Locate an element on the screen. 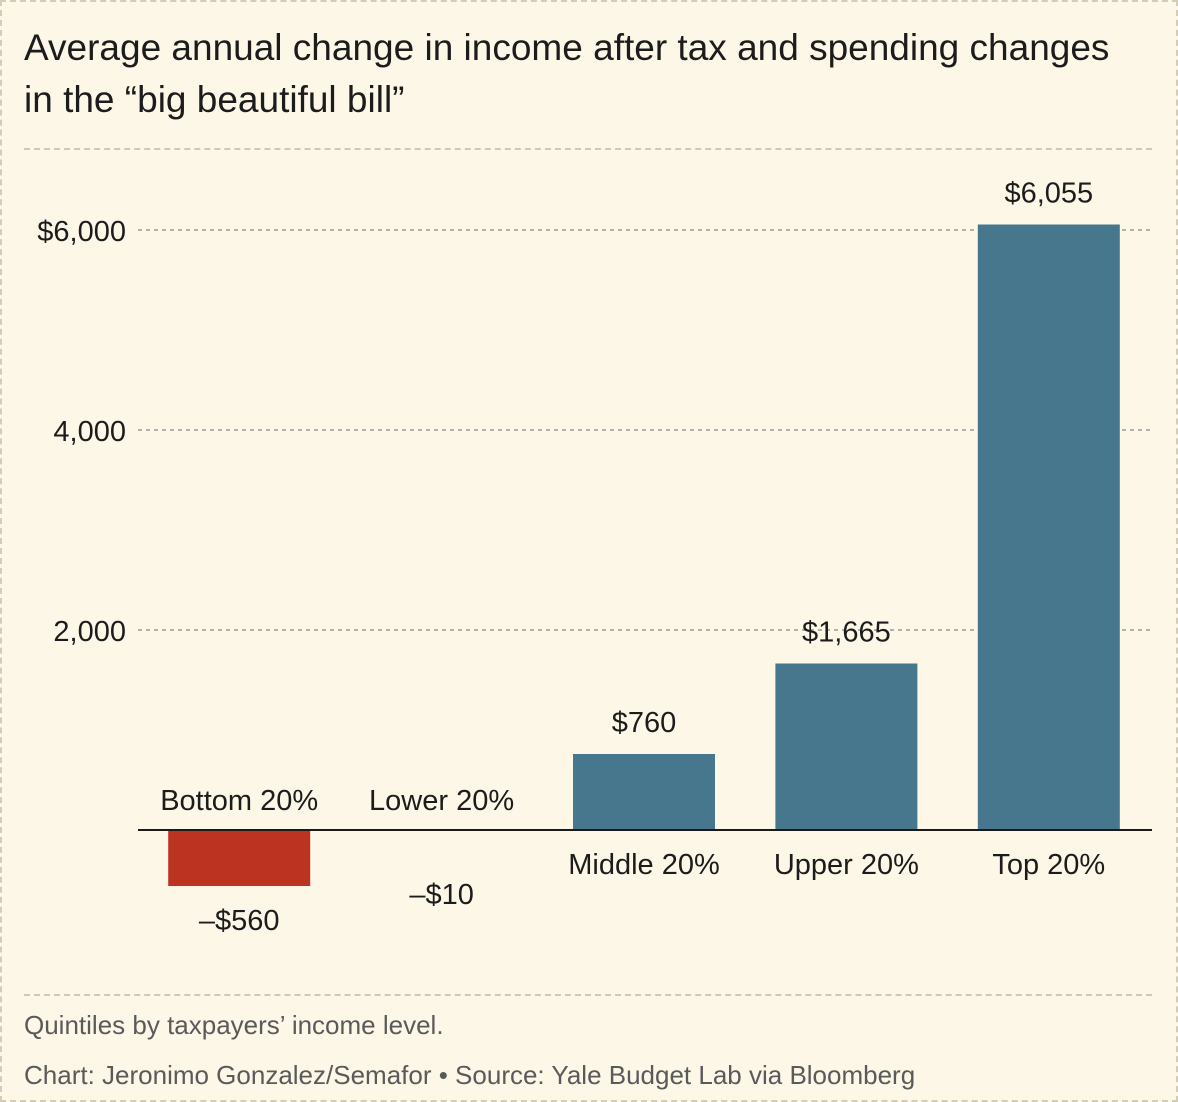  y-tick-label: 2,000 is located at coordinates (89, 632).